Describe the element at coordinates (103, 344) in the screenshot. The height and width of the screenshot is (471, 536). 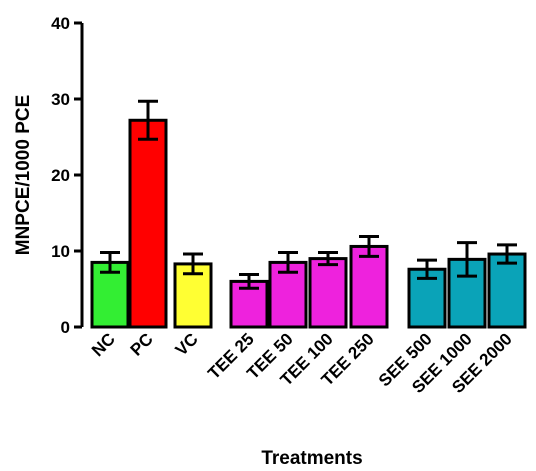
I see `x-category-label: NC` at that location.